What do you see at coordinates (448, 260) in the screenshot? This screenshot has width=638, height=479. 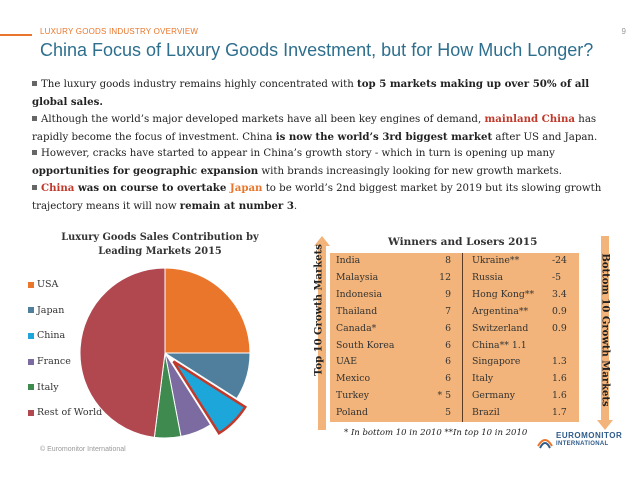 I see `top-market-value: 8` at bounding box center [448, 260].